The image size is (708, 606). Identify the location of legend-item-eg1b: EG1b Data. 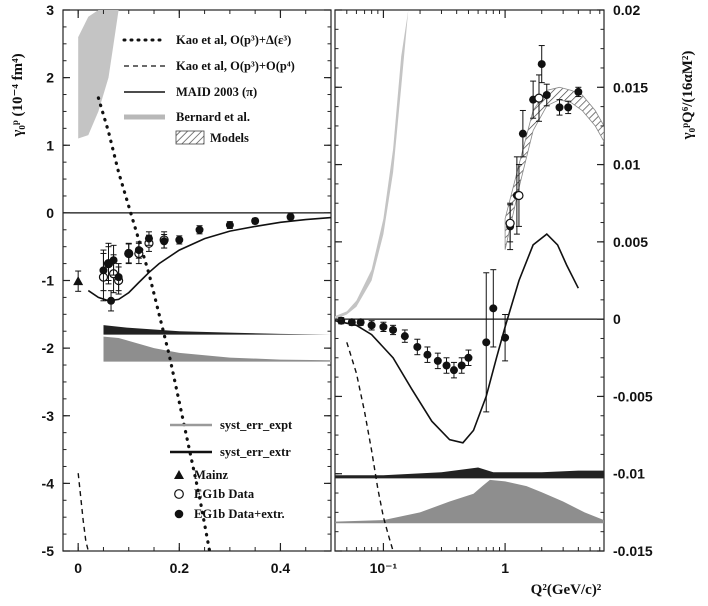
(214, 494).